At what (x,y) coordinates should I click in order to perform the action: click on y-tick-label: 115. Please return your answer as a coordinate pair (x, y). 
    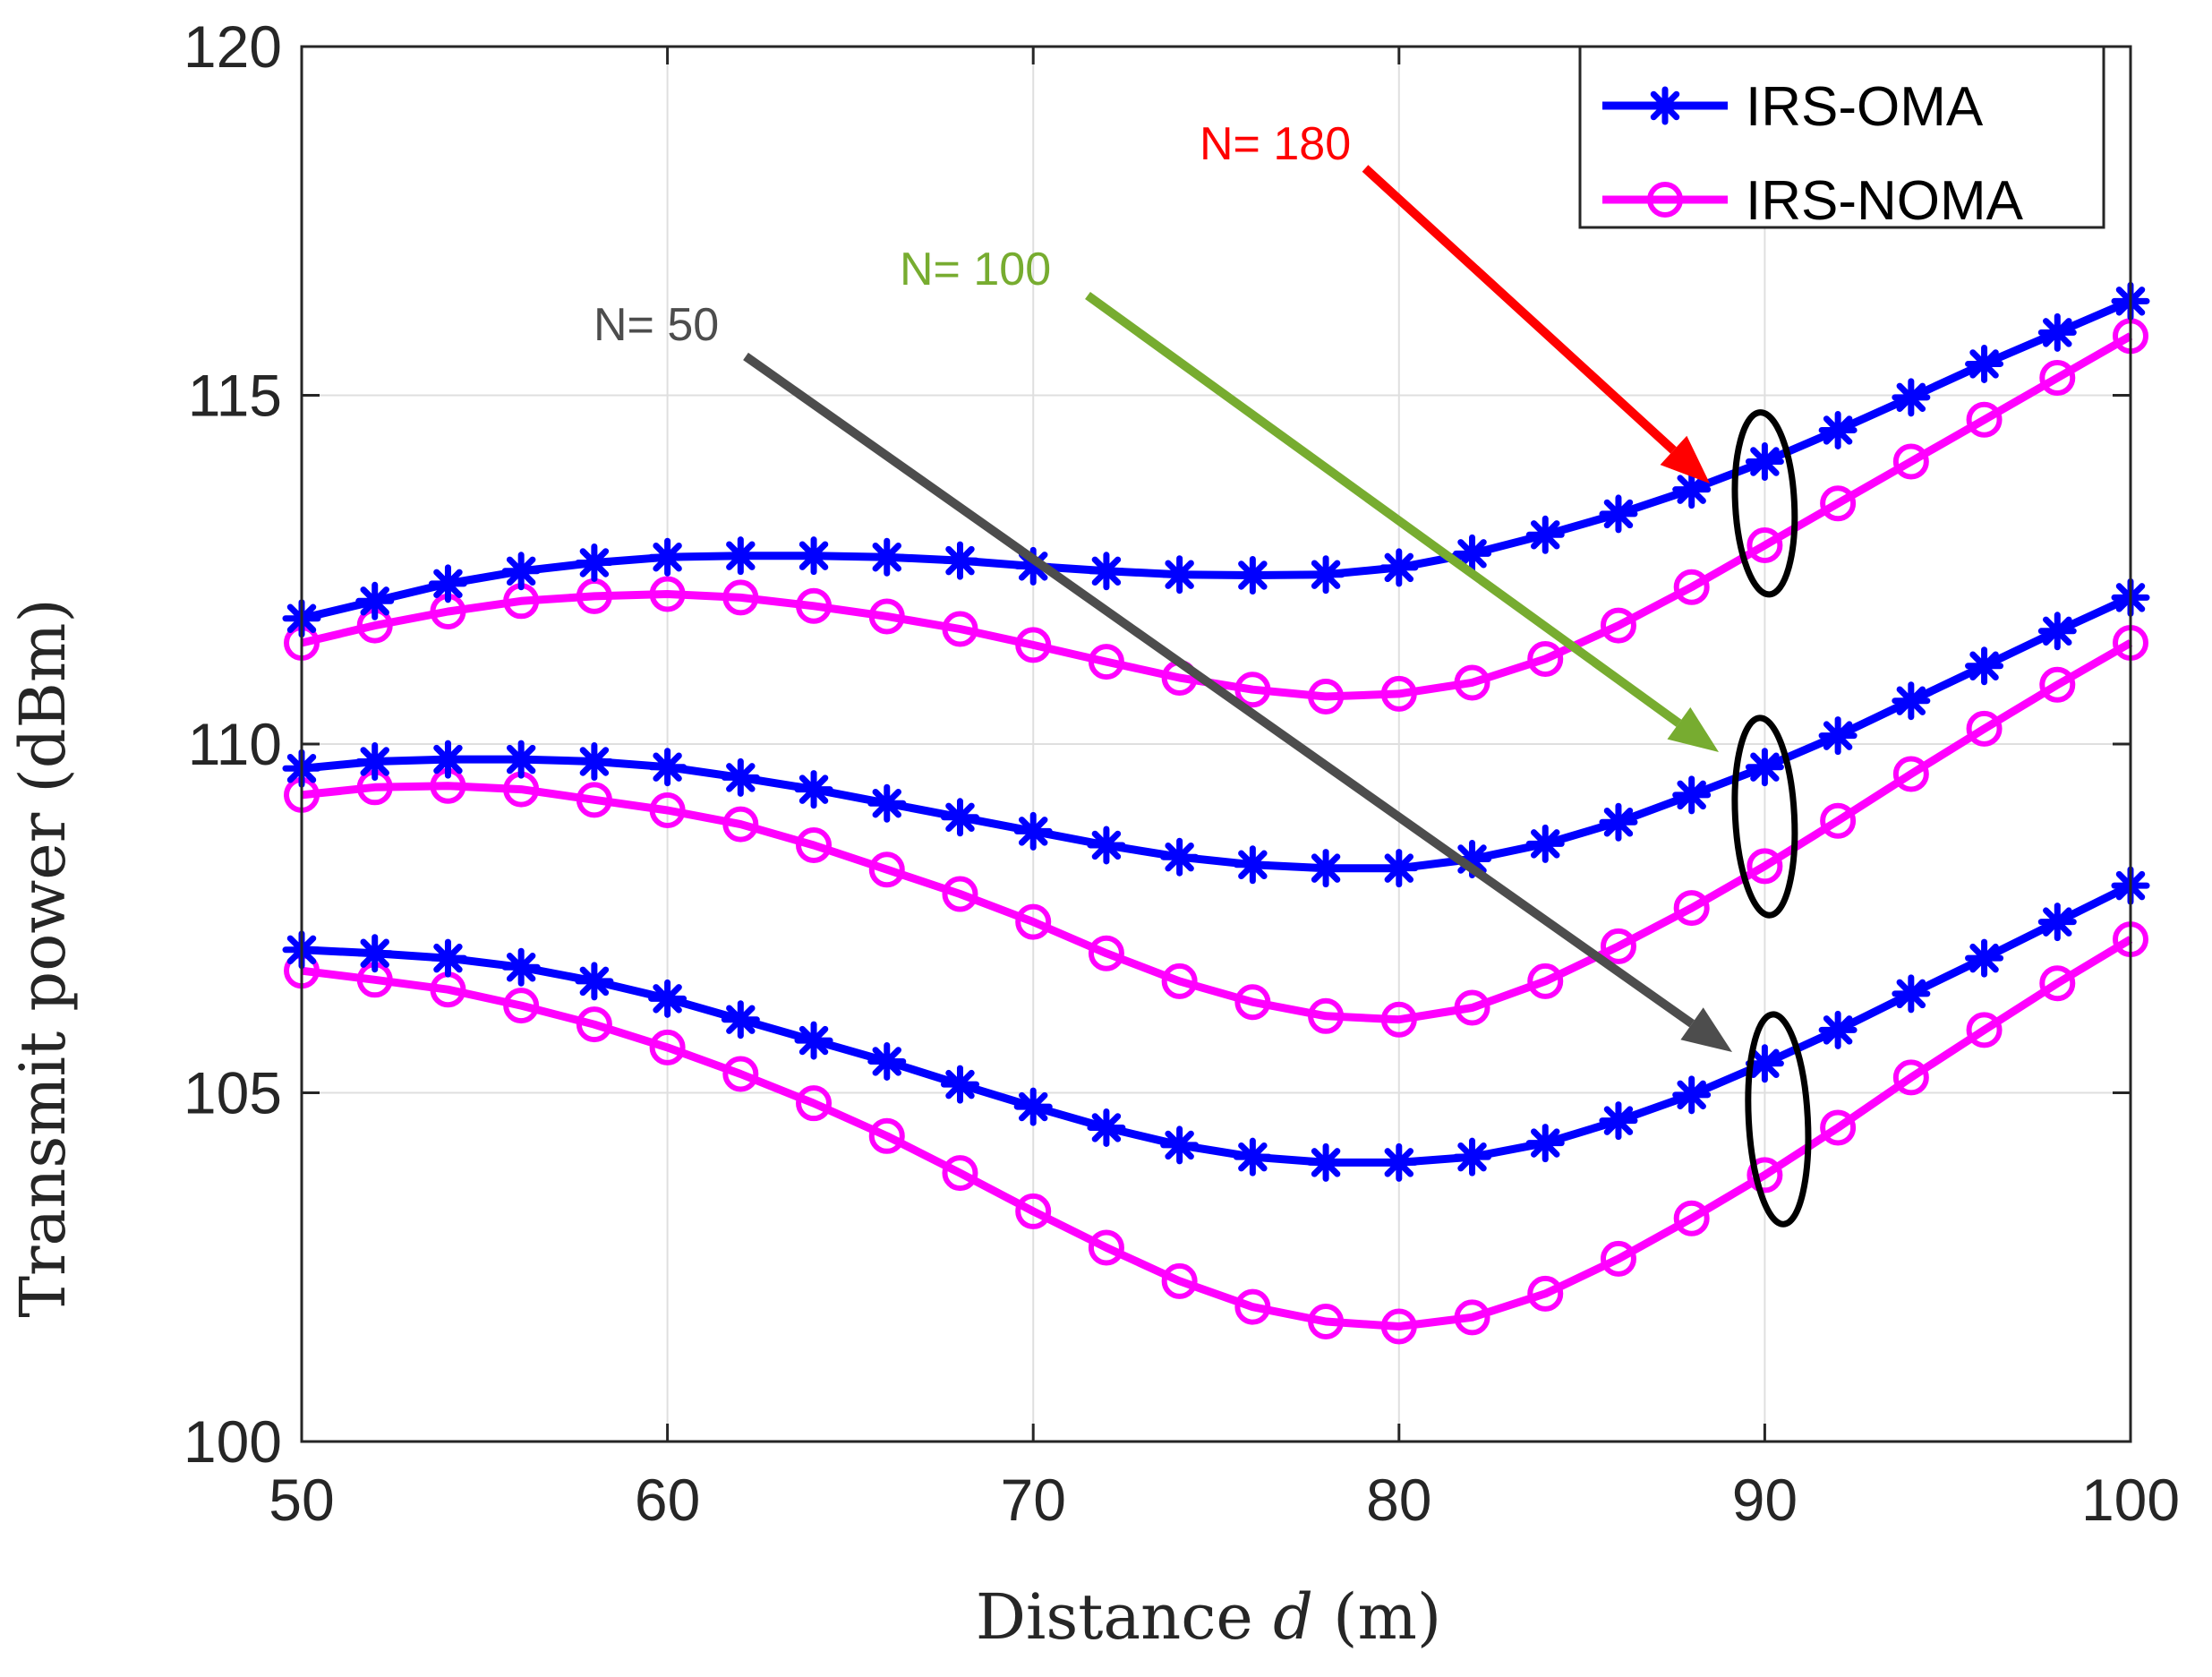
    Looking at the image, I should click on (235, 396).